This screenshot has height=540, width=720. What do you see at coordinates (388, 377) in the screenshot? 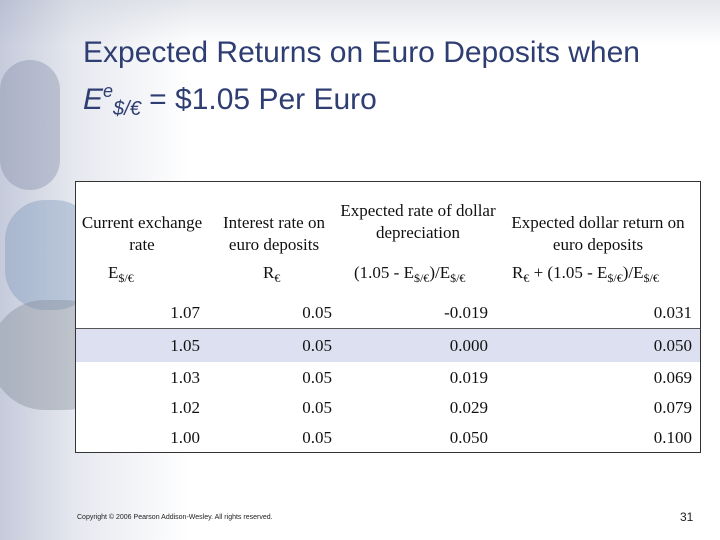
I see `table-row: 1.03 0.05 0.019 0.069` at bounding box center [388, 377].